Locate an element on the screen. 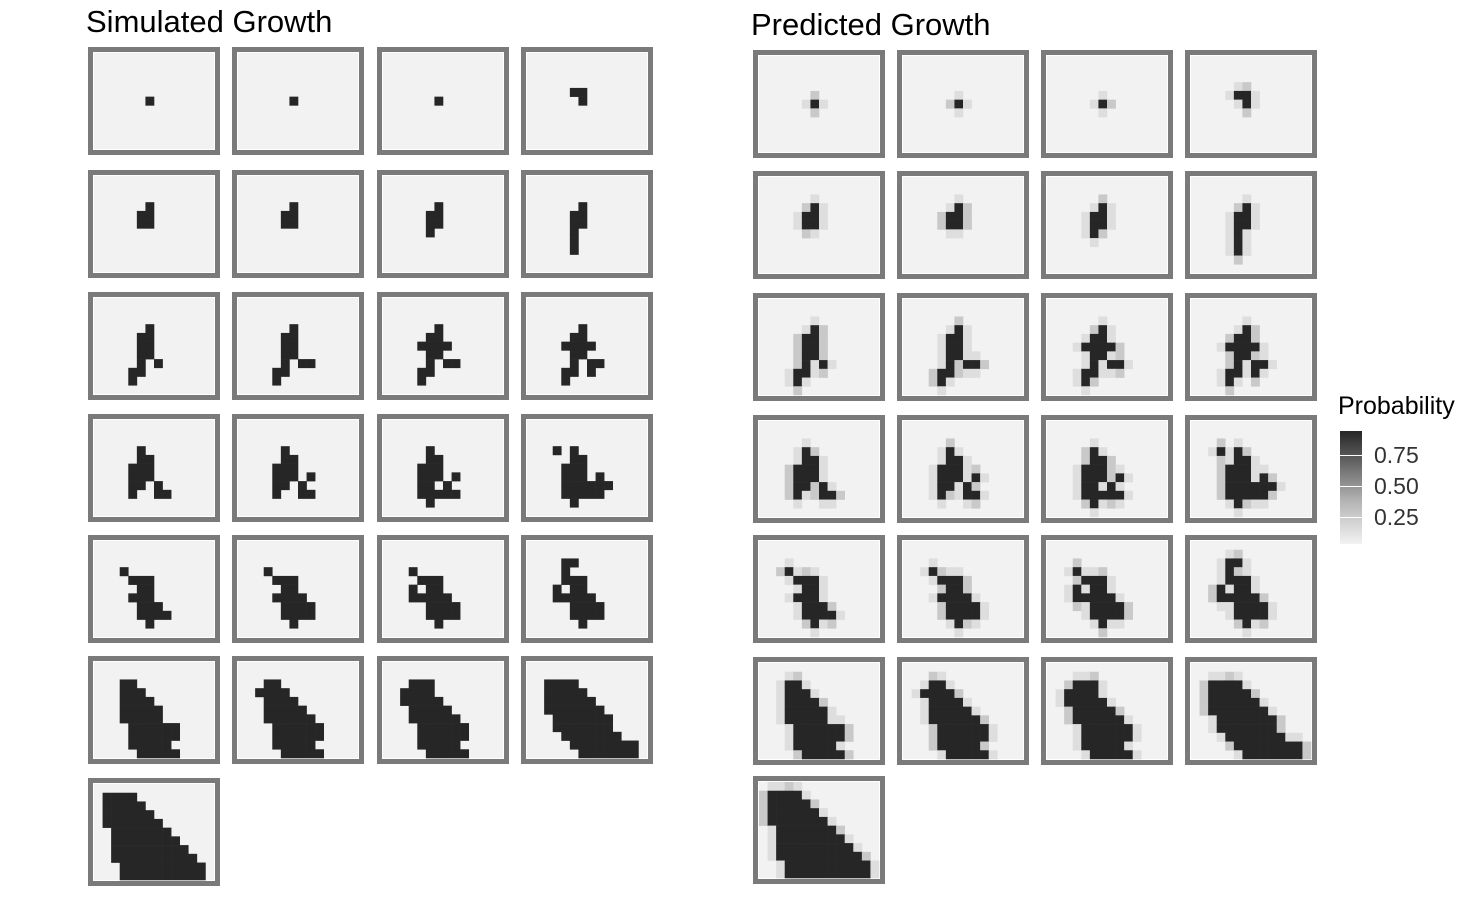  legend-label-025: 0.25 is located at coordinates (1396, 517).